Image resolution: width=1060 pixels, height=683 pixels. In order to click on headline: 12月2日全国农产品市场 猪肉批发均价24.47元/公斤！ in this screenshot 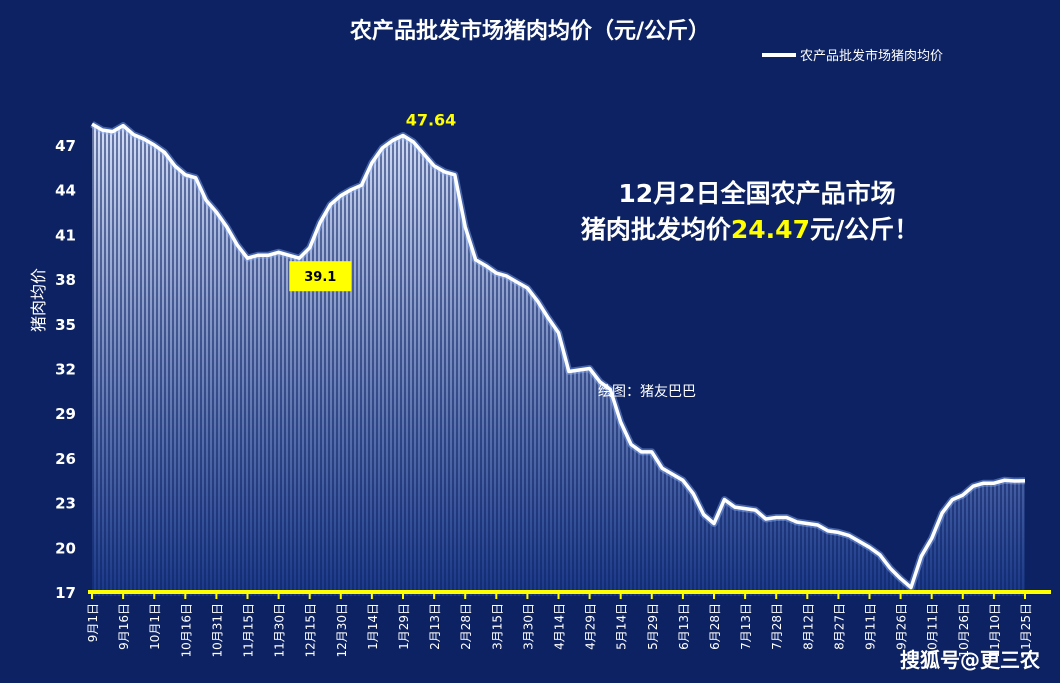, I will do `click(750, 211)`.